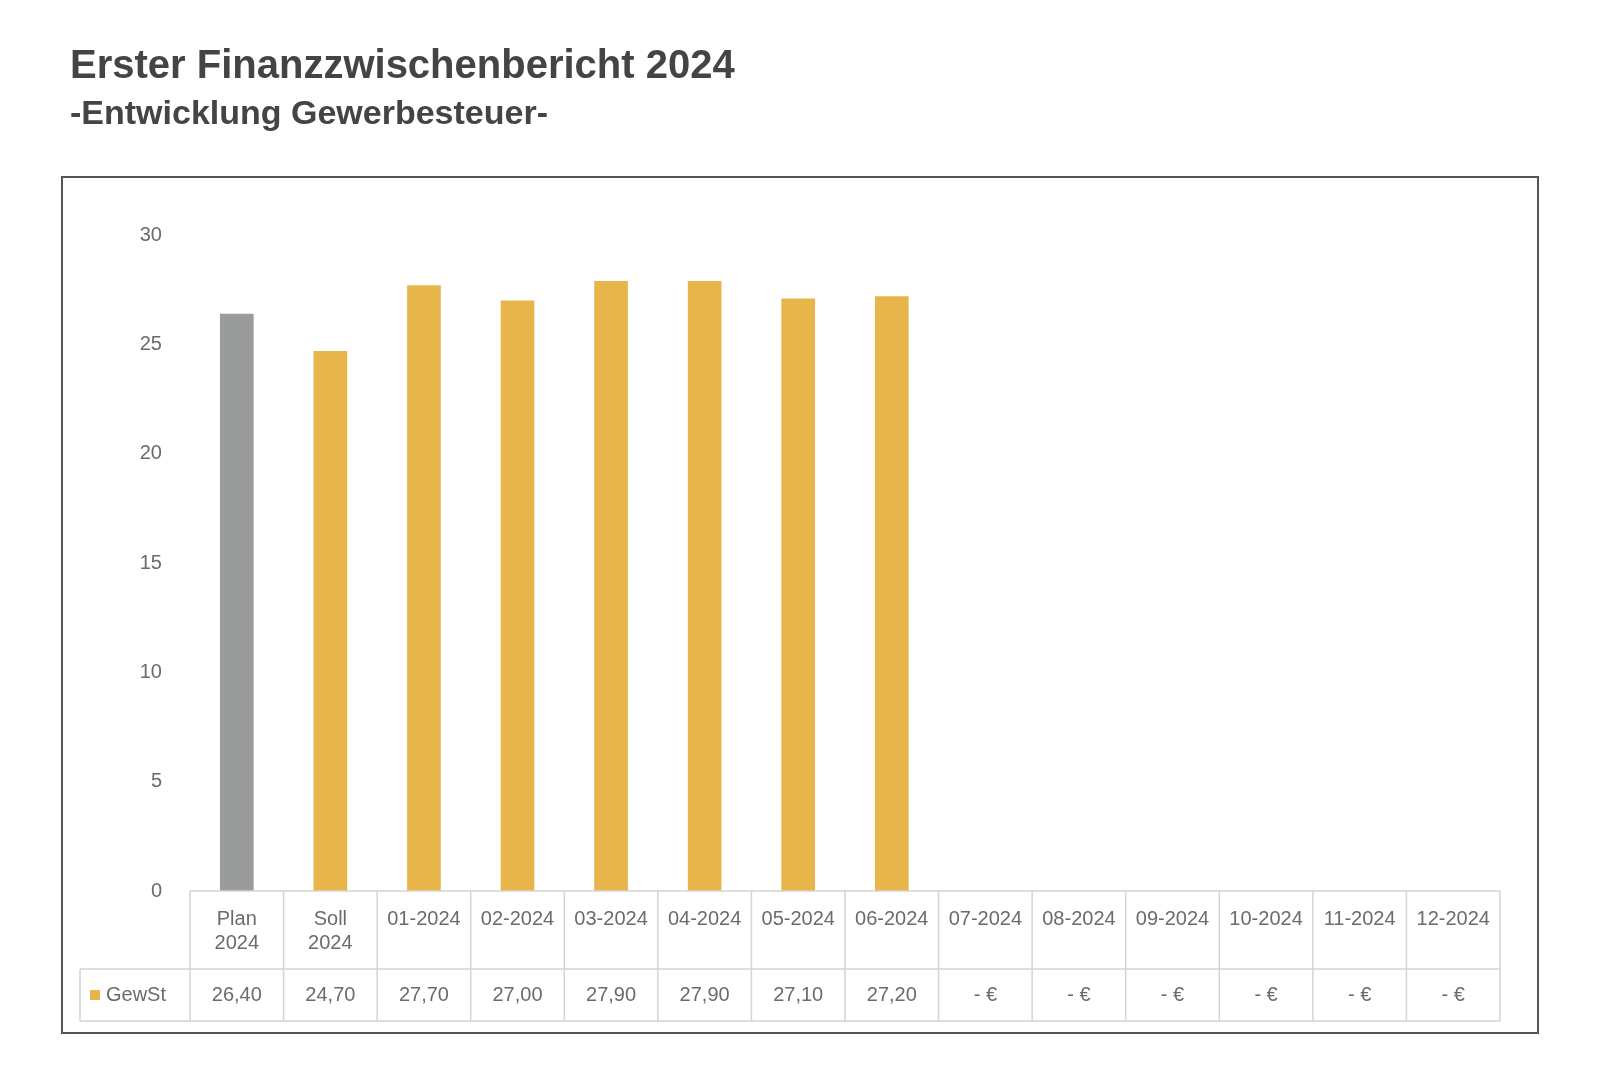  I want to click on y-tick-label: 25, so click(150, 342).